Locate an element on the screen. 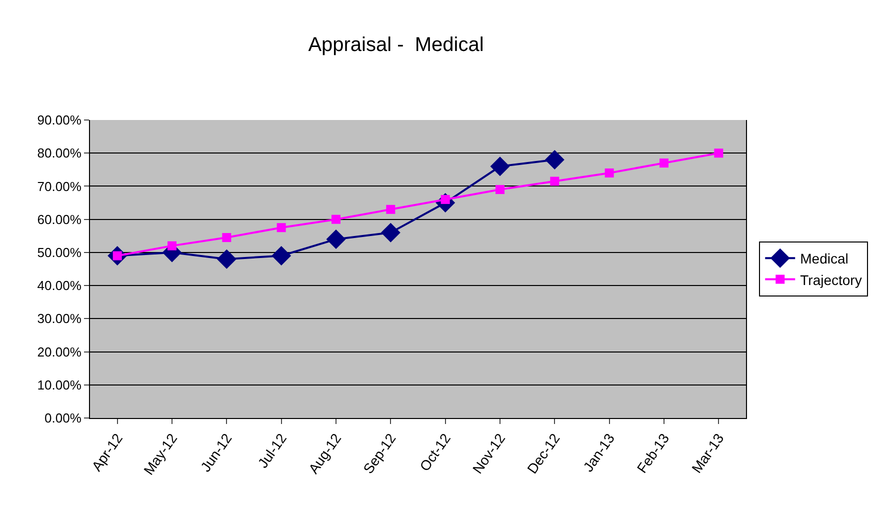 Image resolution: width=880 pixels, height=528 pixels. y-tick-label: 0.00% is located at coordinates (63, 418).